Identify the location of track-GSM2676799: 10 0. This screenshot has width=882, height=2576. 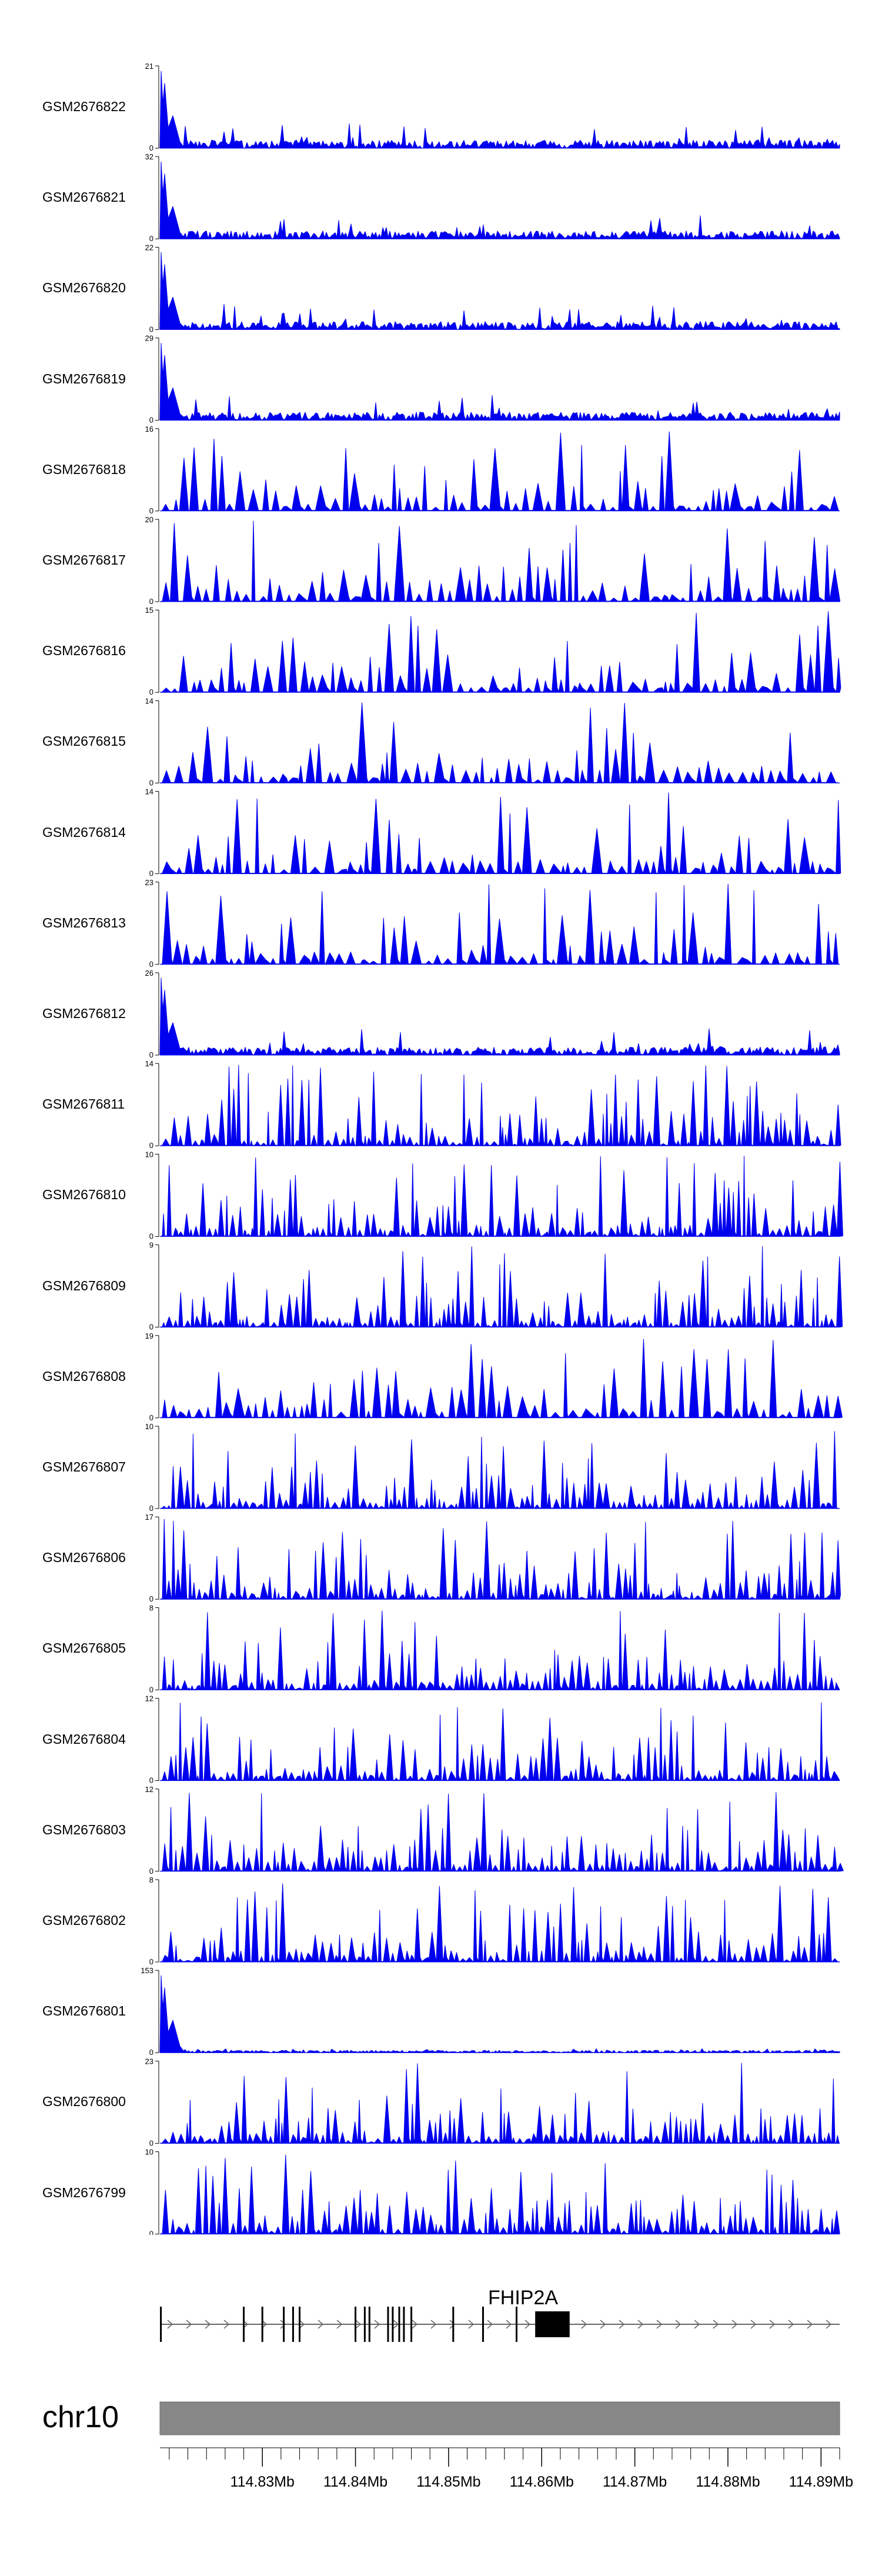
(492, 2193).